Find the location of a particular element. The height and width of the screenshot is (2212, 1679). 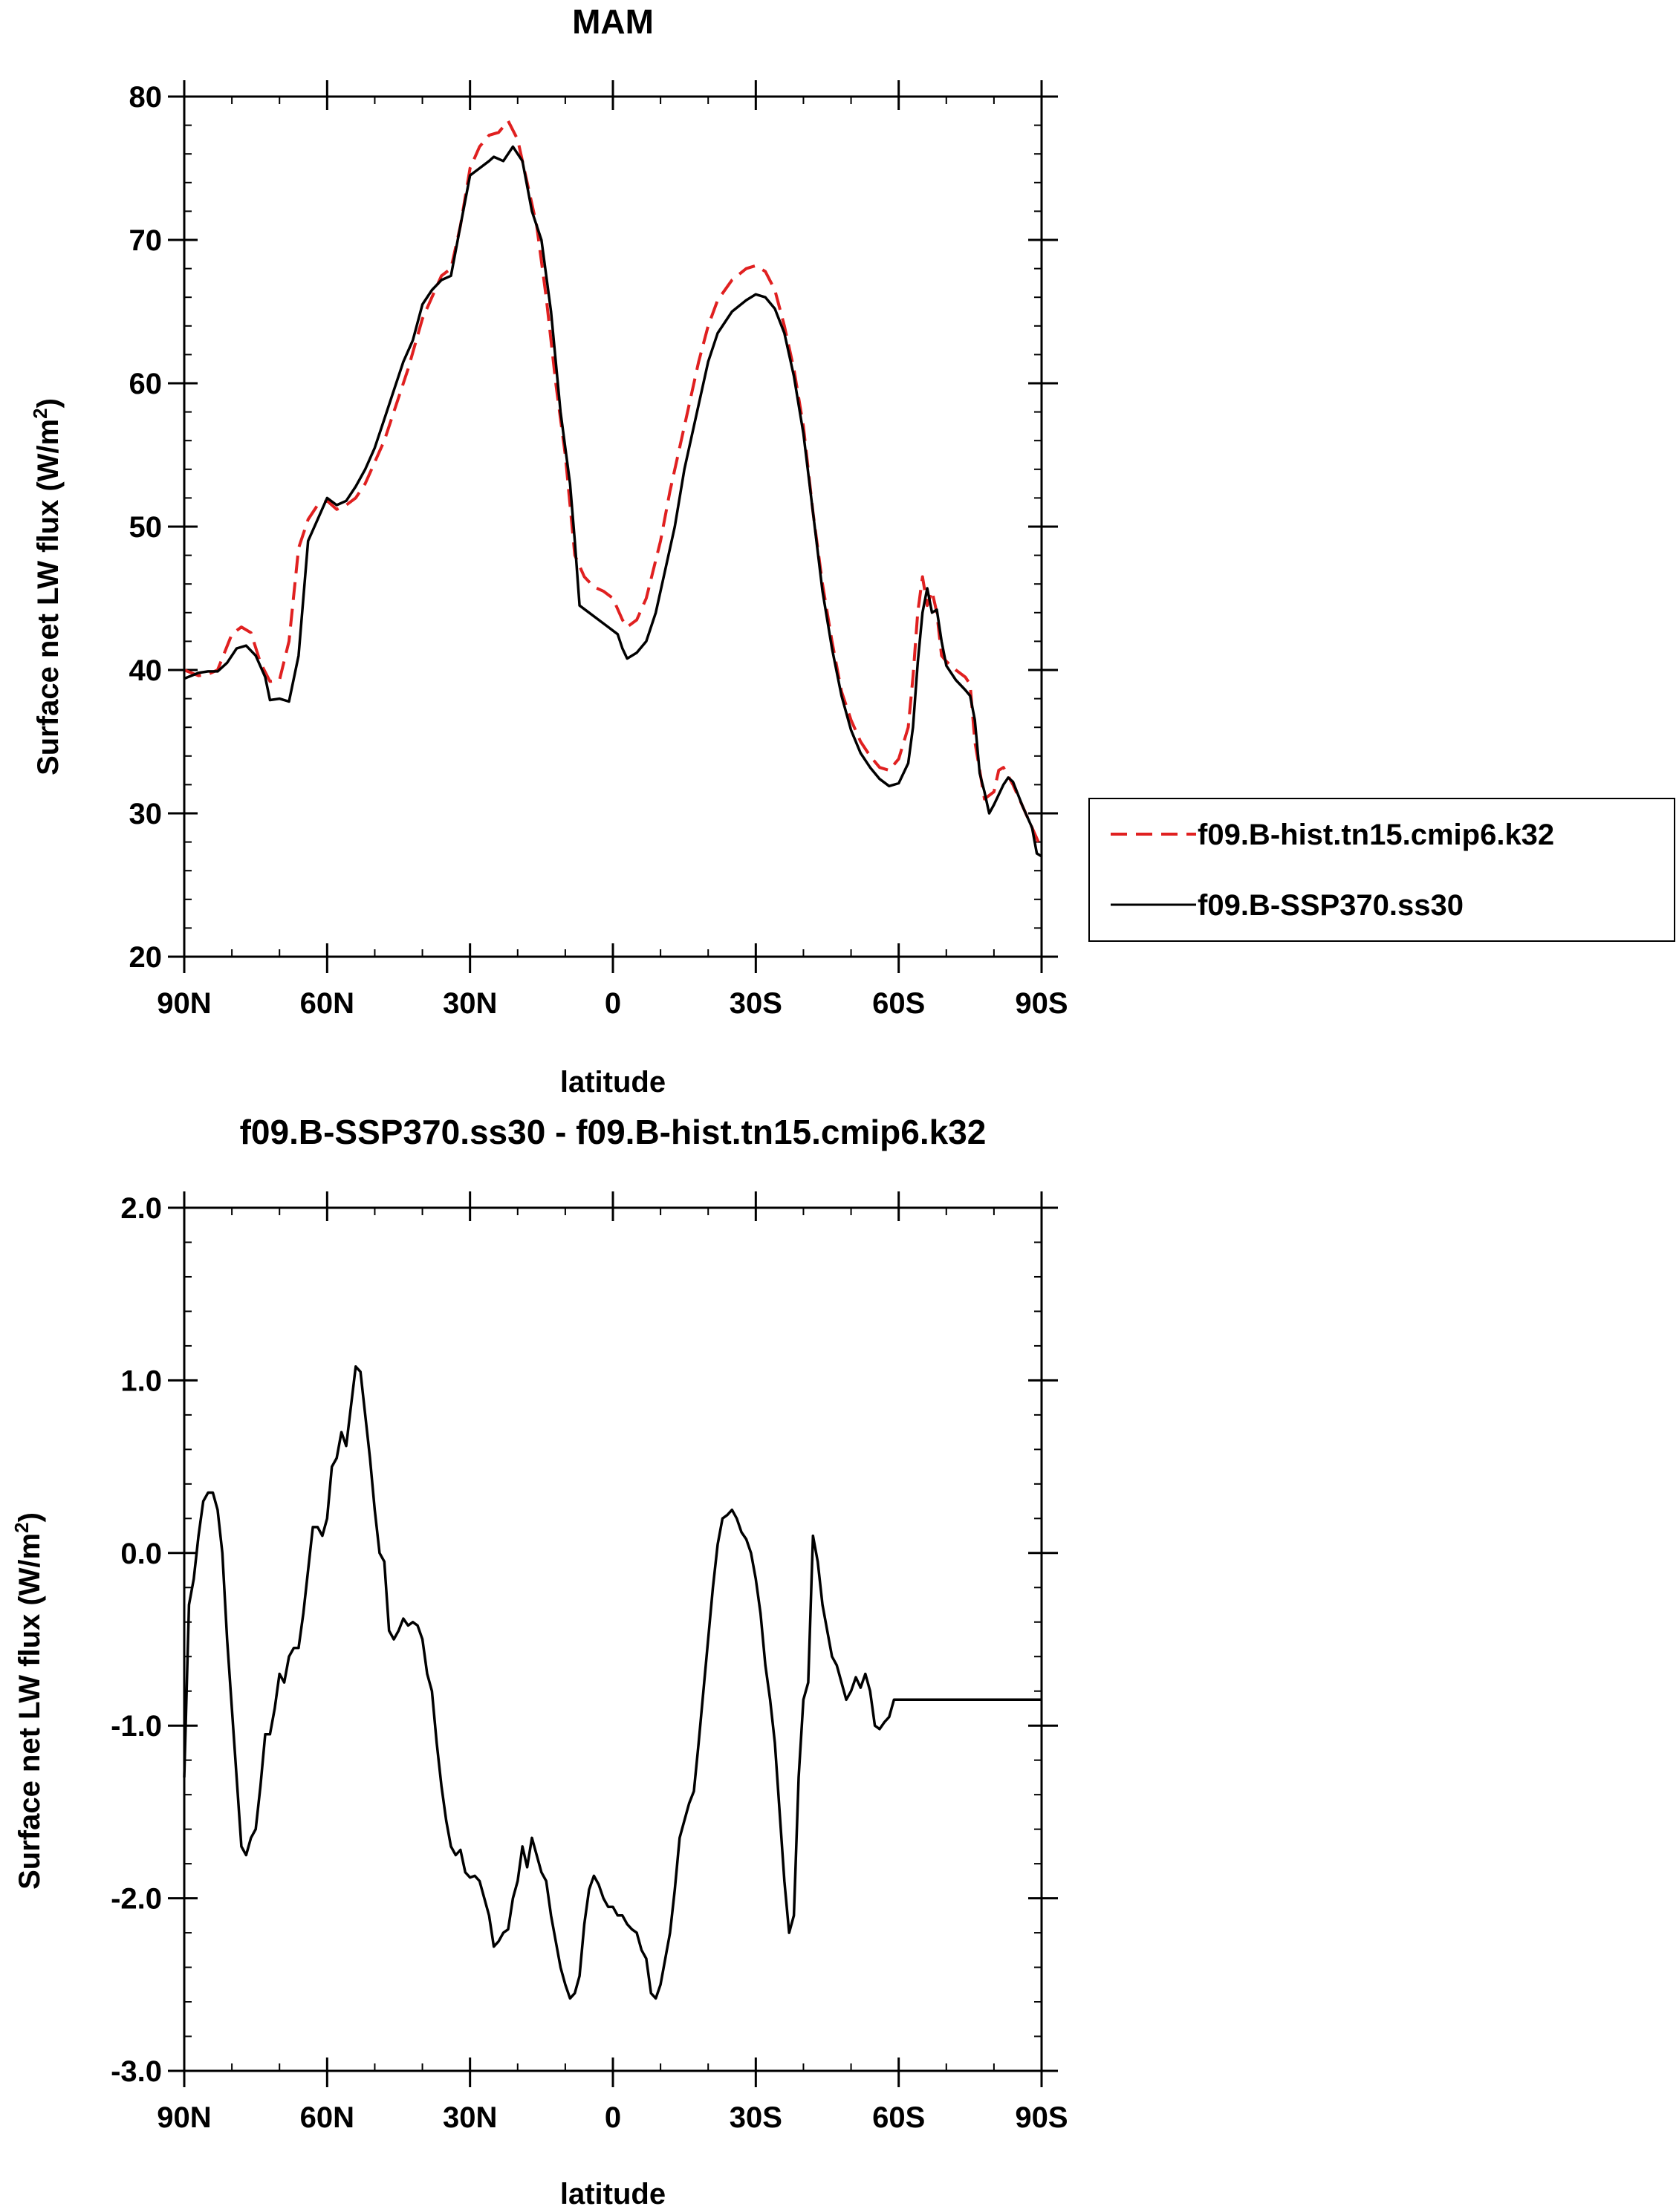

bottom-y-tick-label: 0.0 is located at coordinates (141, 1554).